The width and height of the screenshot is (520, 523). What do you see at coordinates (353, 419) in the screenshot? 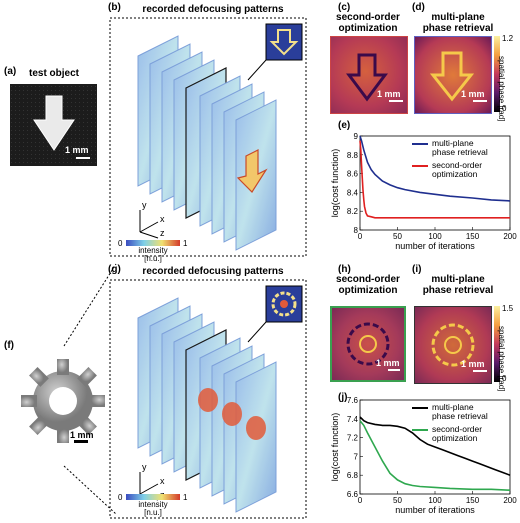
I see `chart-j-ytick-label: 7.4` at bounding box center [353, 419].